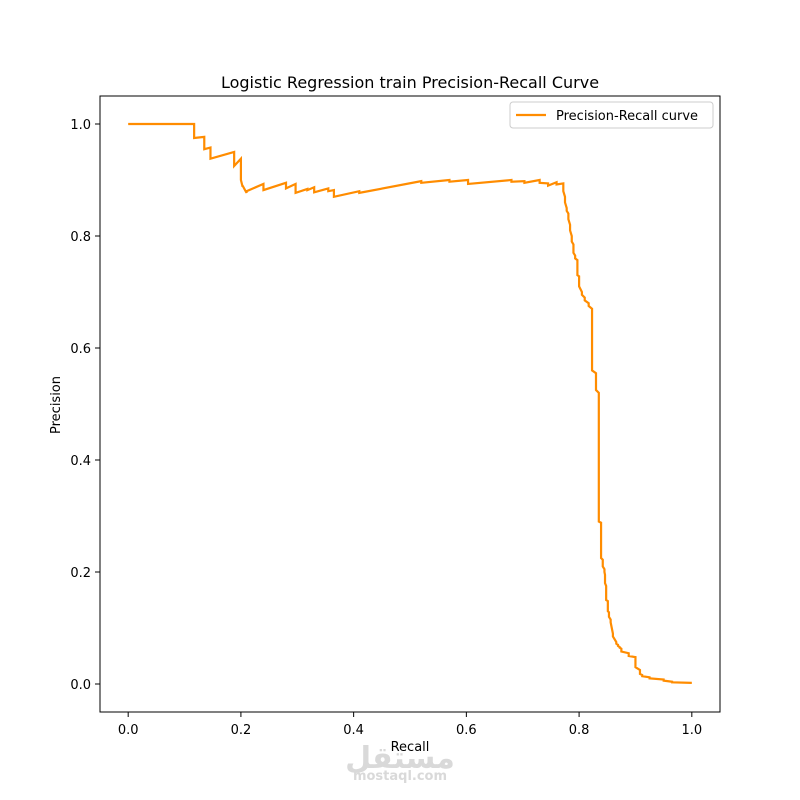 The image size is (800, 800). I want to click on x-tick-label: 0.2, so click(241, 730).